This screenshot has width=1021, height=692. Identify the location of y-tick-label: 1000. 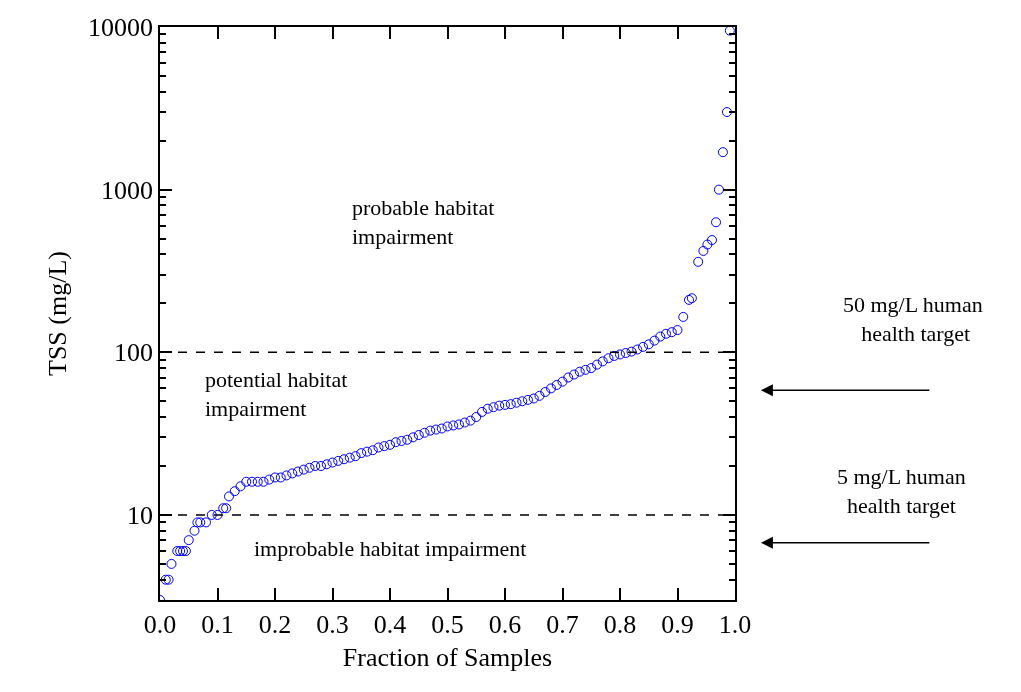
(127, 190).